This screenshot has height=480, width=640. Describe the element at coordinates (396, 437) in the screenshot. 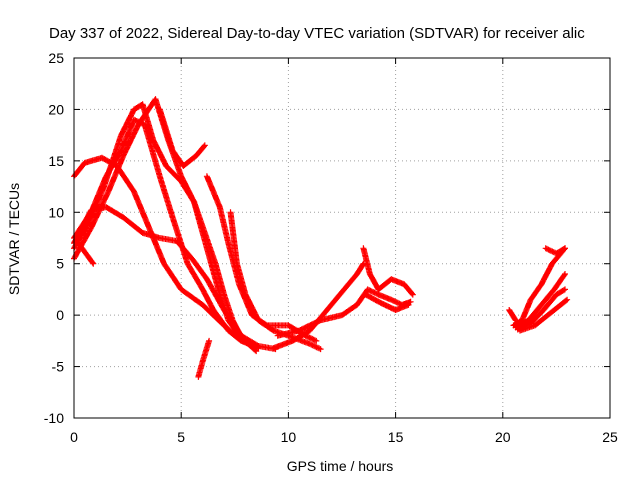

I see `x-tick-label: 15` at that location.